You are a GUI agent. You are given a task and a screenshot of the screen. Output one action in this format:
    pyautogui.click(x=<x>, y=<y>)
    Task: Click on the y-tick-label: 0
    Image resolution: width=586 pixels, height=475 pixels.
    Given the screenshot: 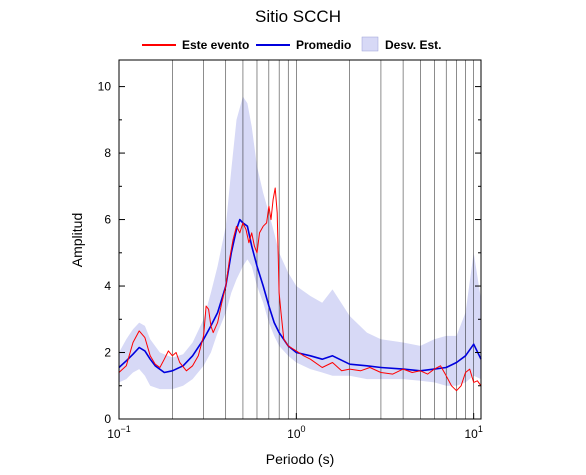 What is the action you would take?
    pyautogui.click(x=107, y=419)
    